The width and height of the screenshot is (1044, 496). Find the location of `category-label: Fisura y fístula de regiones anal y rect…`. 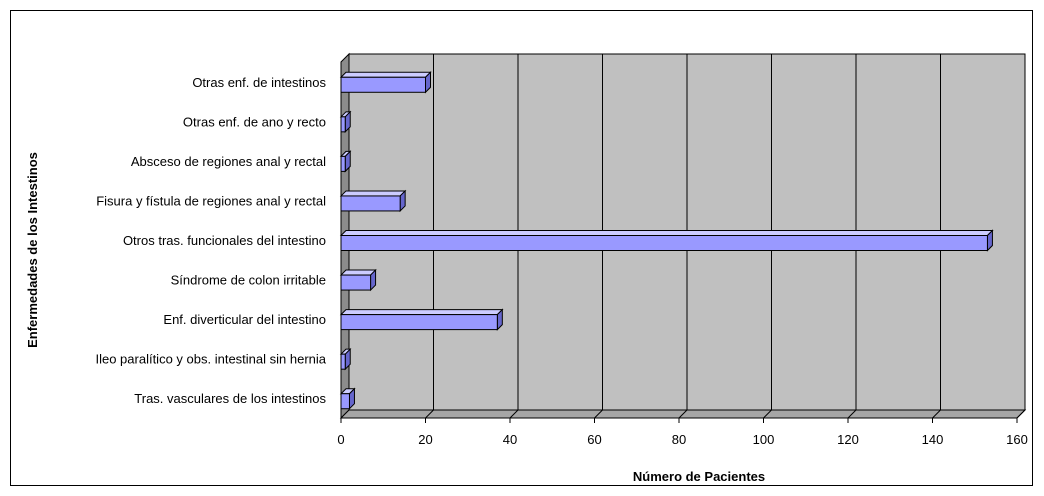

category-label: Fisura y fístula de regiones anal y rect… is located at coordinates (211, 200).